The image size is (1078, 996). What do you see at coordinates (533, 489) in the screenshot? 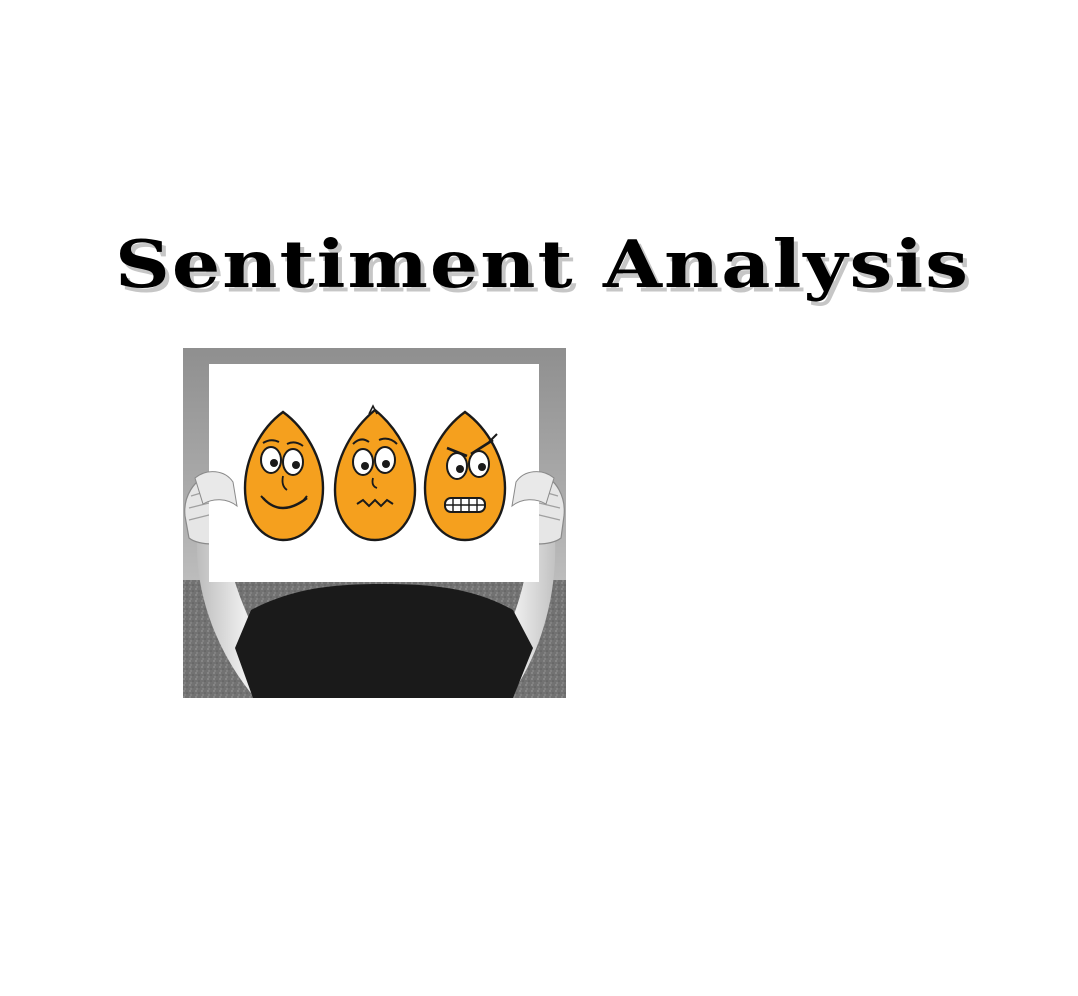
I see `right-thumb` at bounding box center [533, 489].